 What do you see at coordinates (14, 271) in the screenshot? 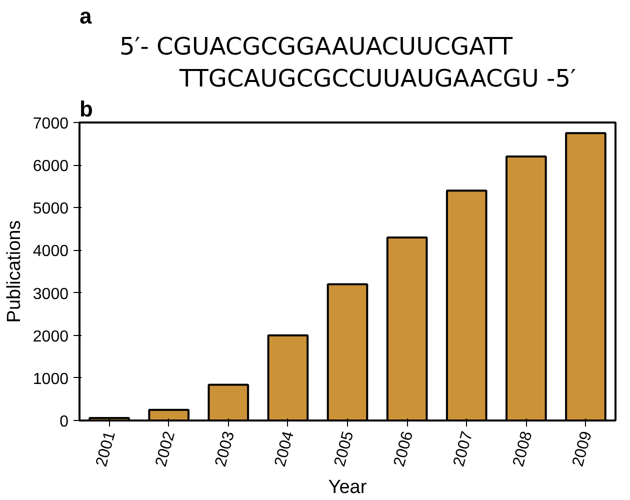
I see `y-axis-title: Publications` at bounding box center [14, 271].